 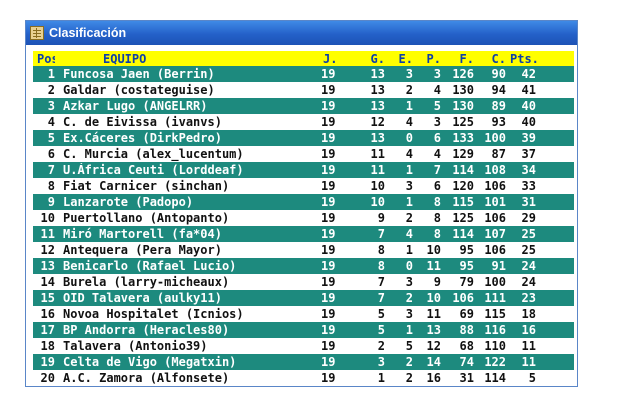 I want to click on cell-pos: 4, so click(x=51, y=122).